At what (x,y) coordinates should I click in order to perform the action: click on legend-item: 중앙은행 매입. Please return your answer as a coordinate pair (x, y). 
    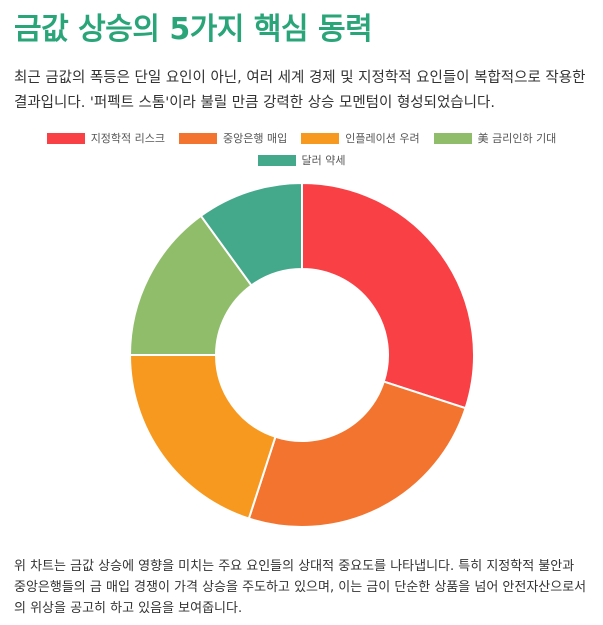
    Looking at the image, I should click on (233, 138).